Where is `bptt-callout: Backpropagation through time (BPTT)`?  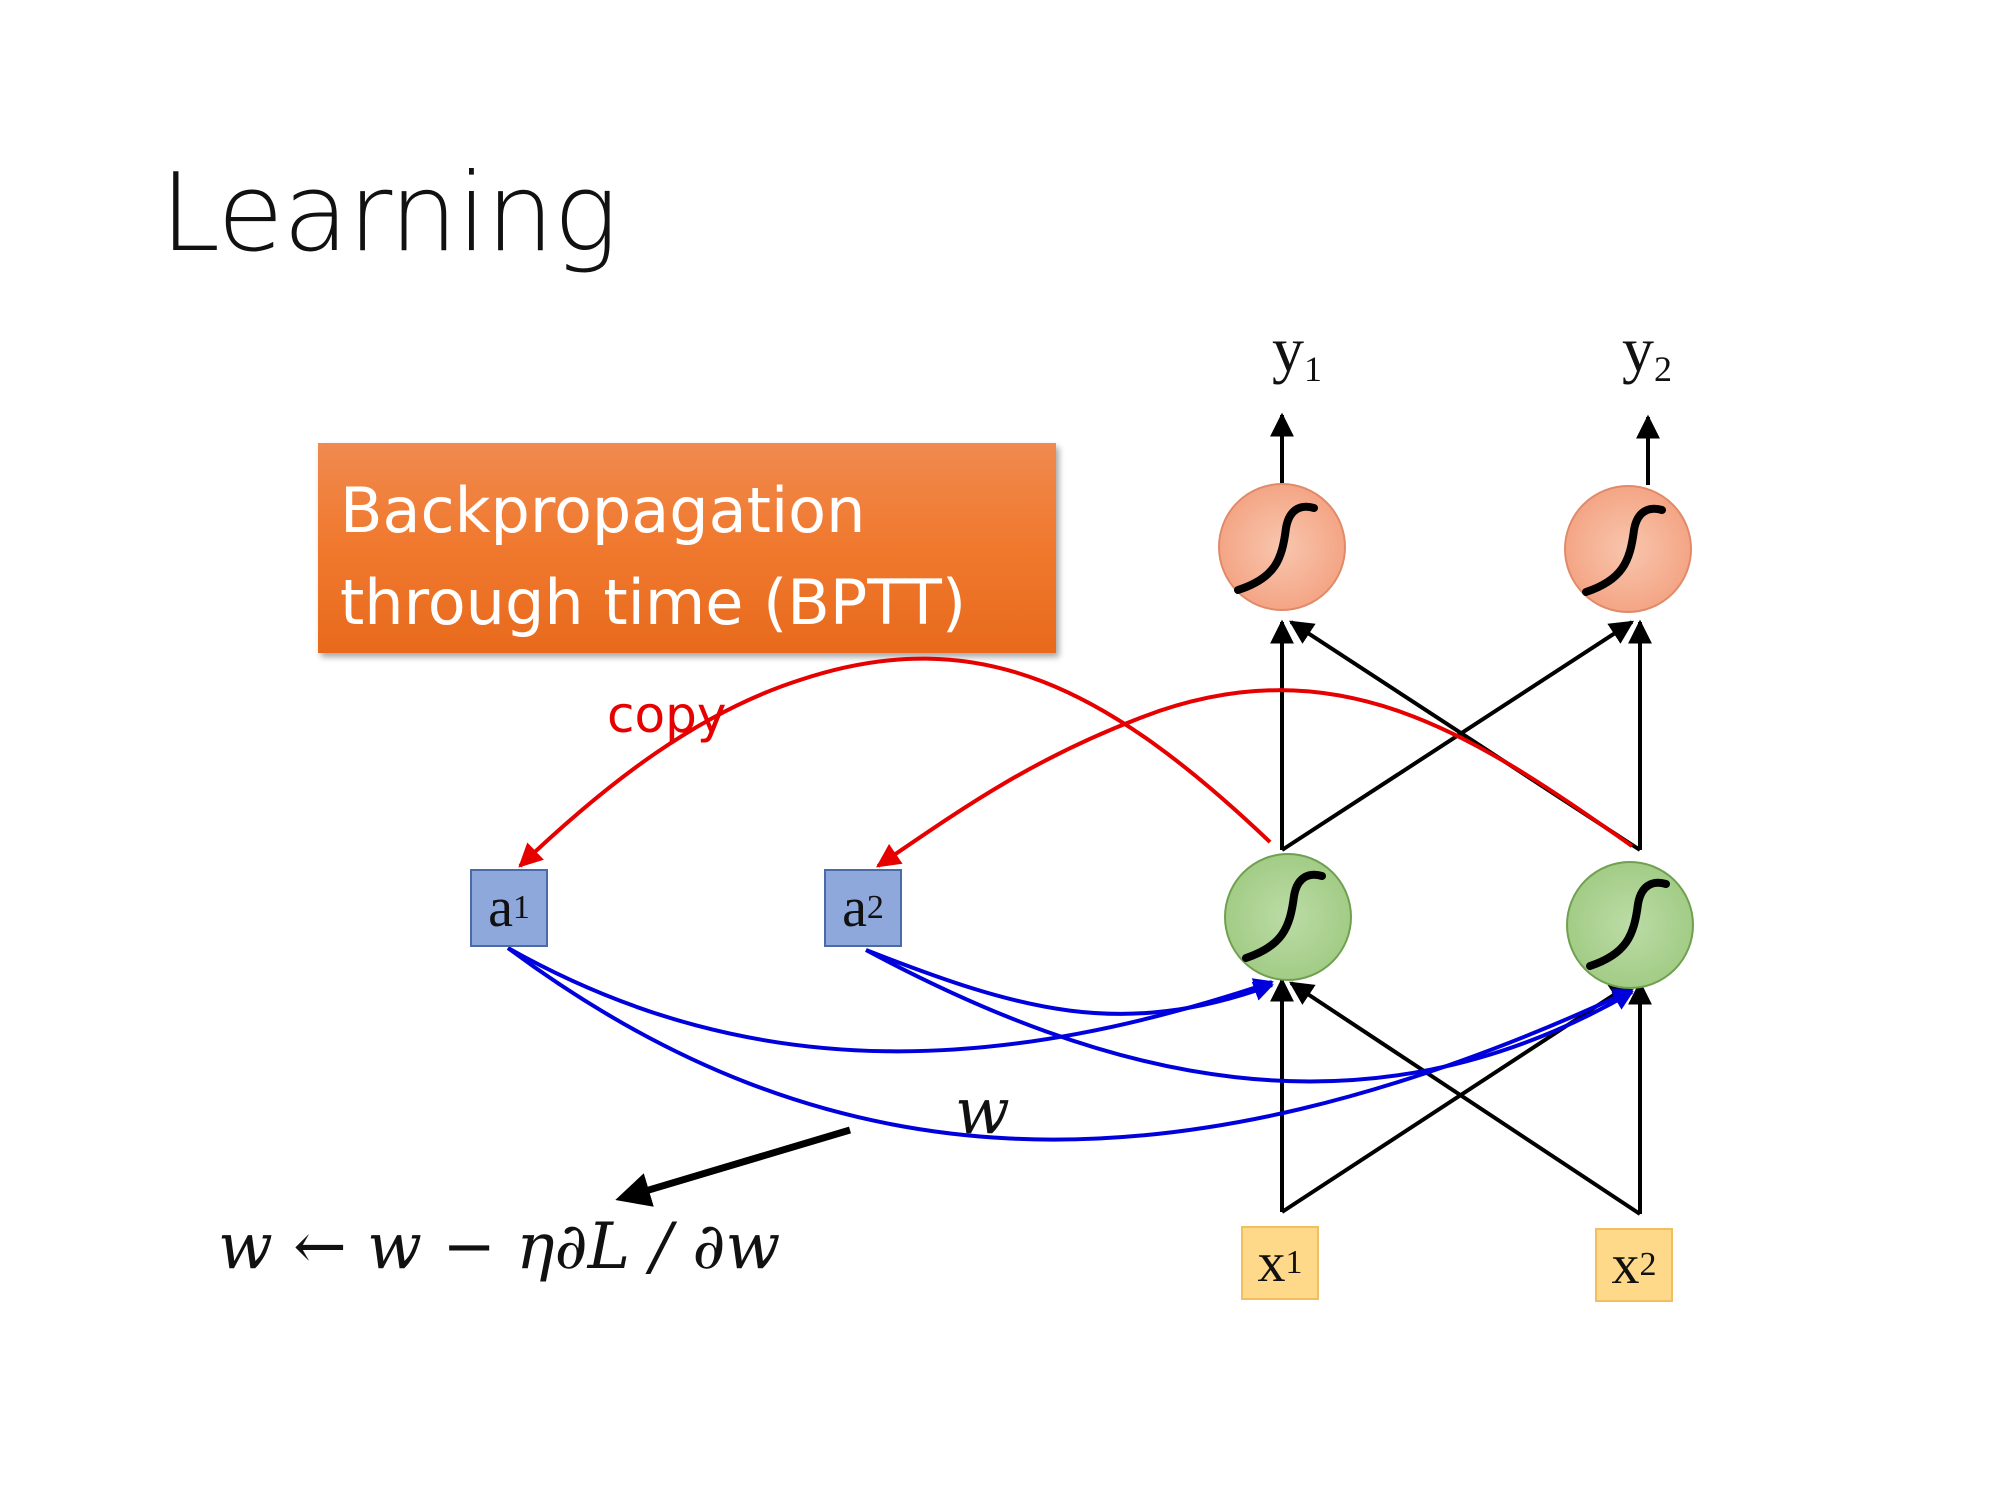
bptt-callout: Backpropagation through time (BPTT) is located at coordinates (687, 548).